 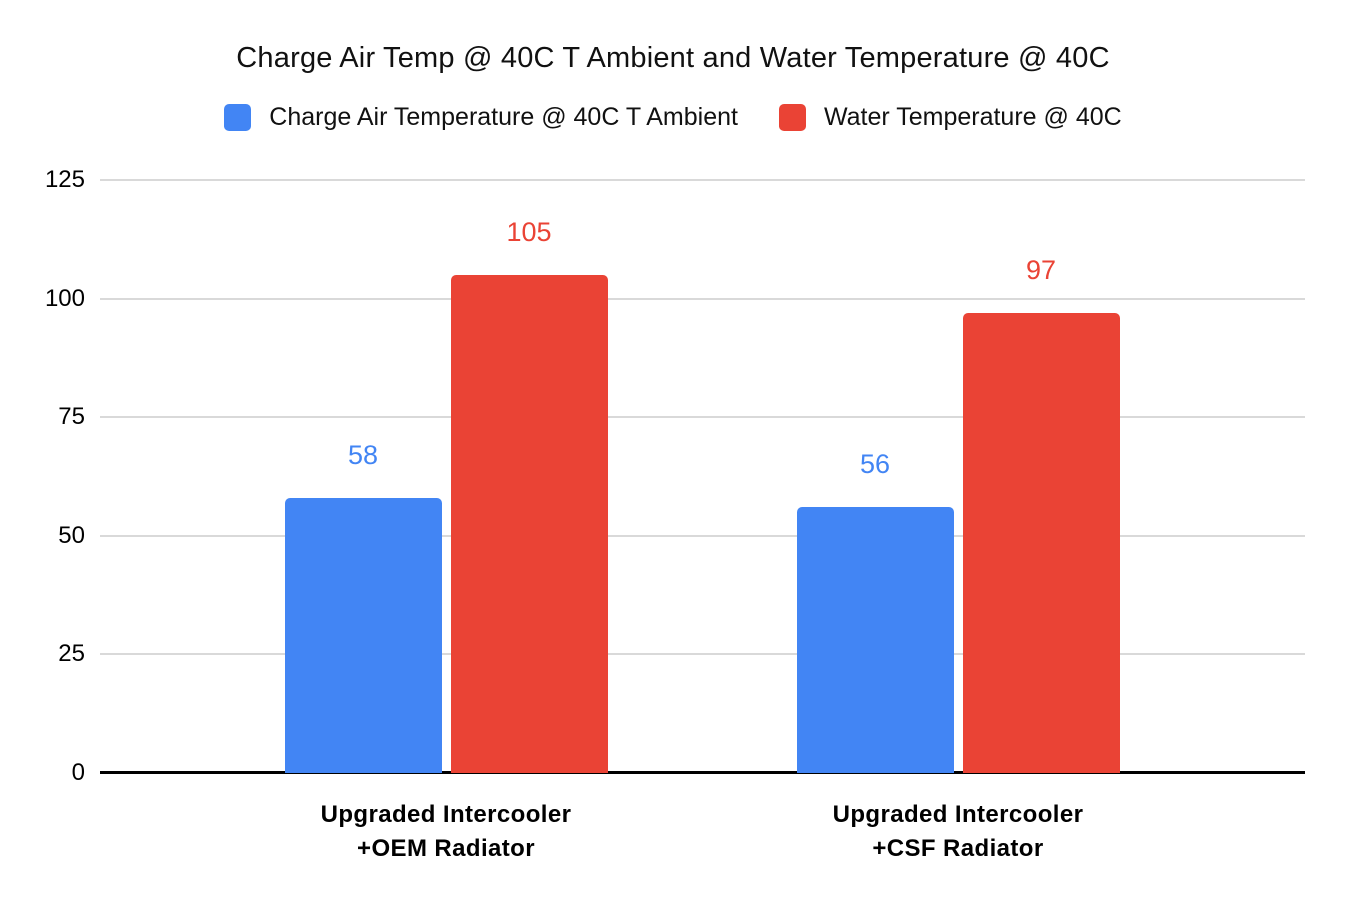 What do you see at coordinates (238, 117) in the screenshot?
I see `legend-swatch-charge-air` at bounding box center [238, 117].